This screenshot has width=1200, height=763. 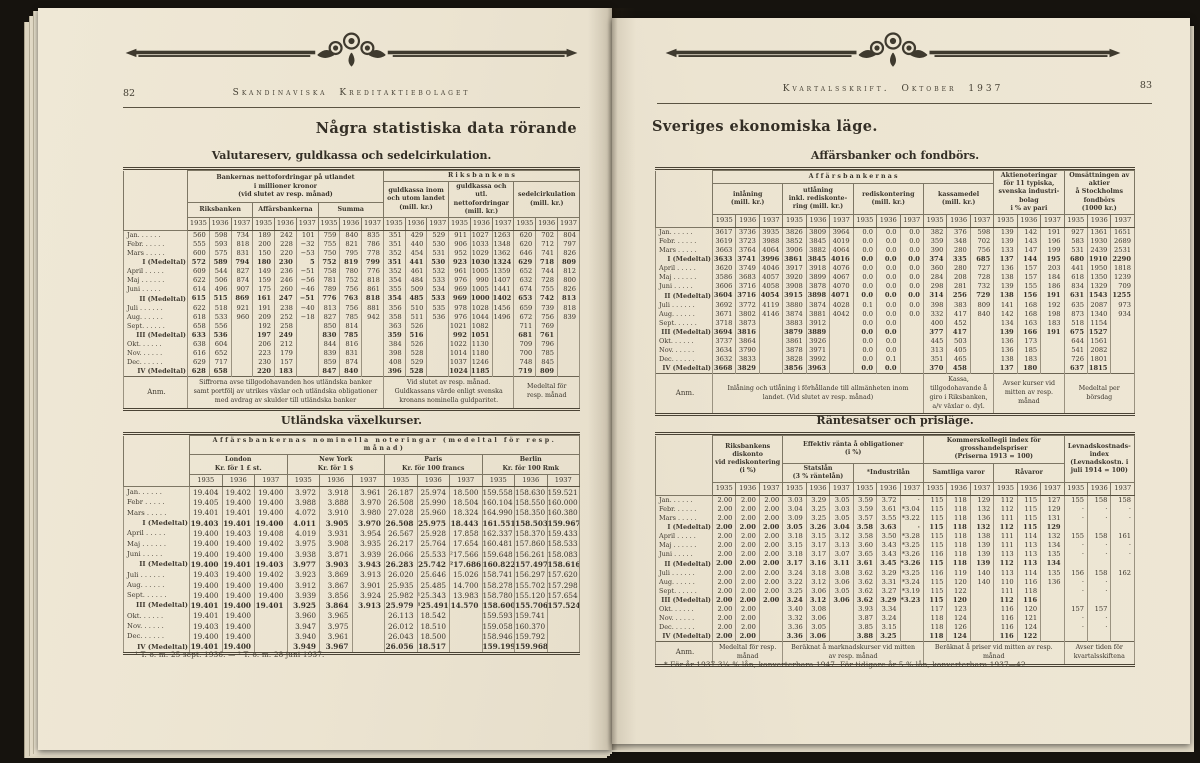 What do you see at coordinates (865, 573) in the screenshot?
I see `data-cell: 3.62` at bounding box center [865, 573].